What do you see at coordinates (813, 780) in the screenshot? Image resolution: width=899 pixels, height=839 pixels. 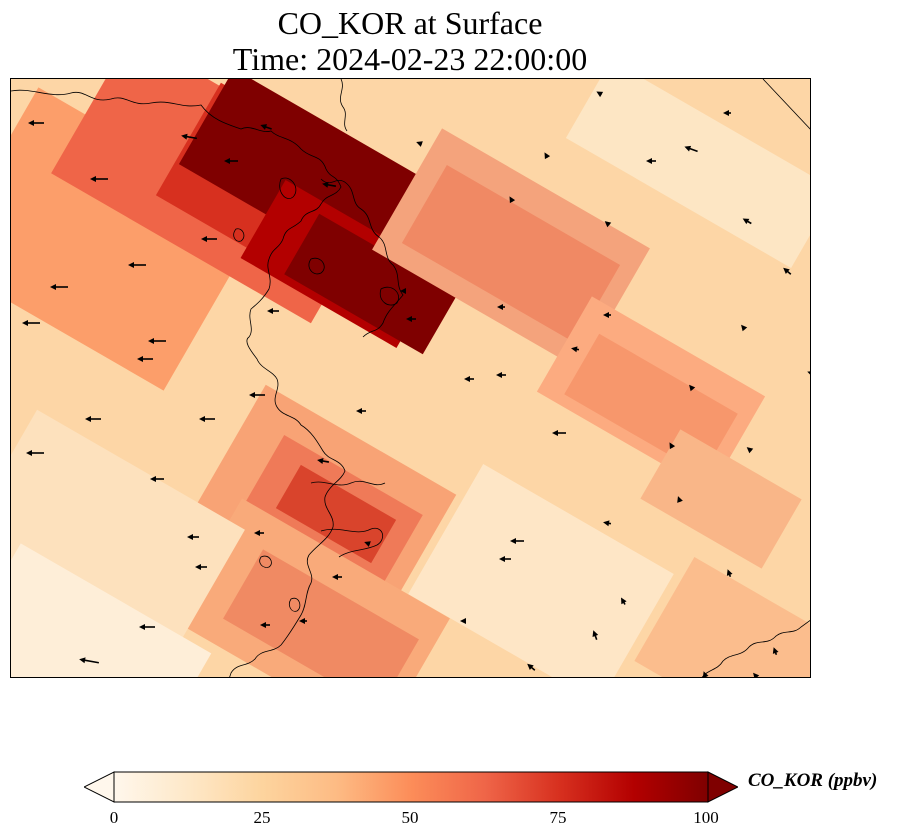 I see `colorbar-label: CO_KOR (ppbv)` at bounding box center [813, 780].